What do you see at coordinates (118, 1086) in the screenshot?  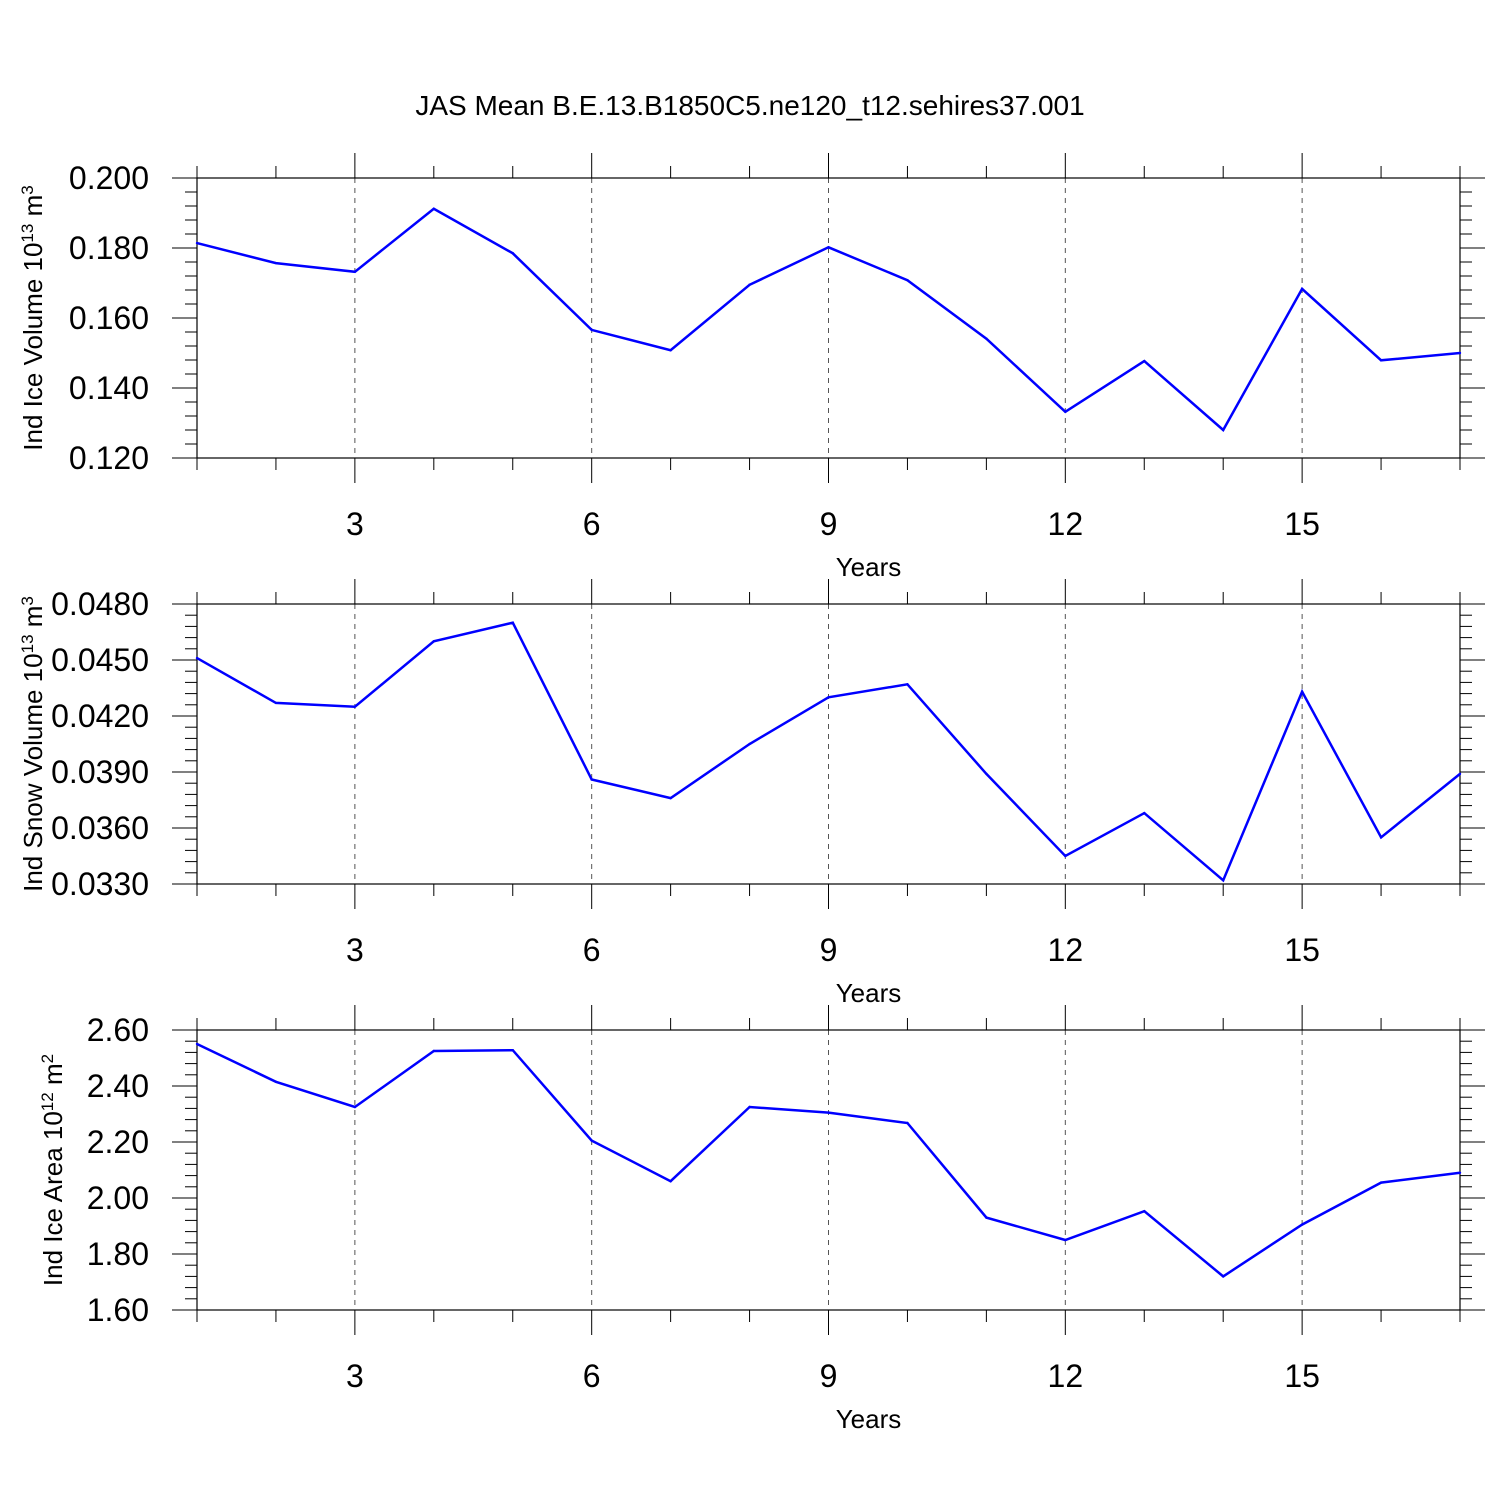 I see `y-tick-label: 2.40` at bounding box center [118, 1086].